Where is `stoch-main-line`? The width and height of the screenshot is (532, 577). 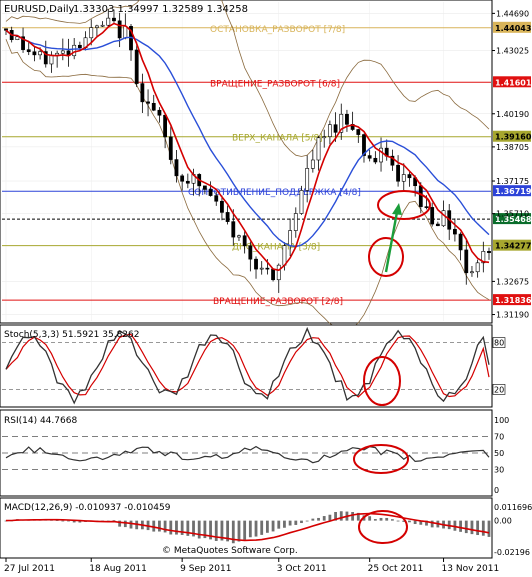 stoch-main-line is located at coordinates (247, 365).